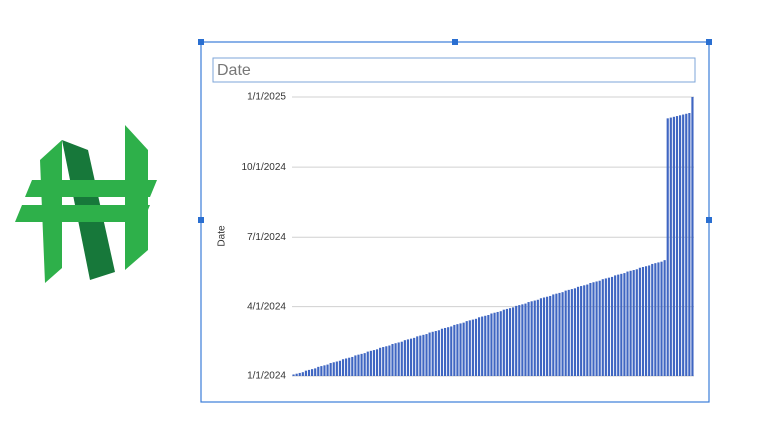 Image resolution: width=768 pixels, height=437 pixels. I want to click on logo, so click(86, 204).